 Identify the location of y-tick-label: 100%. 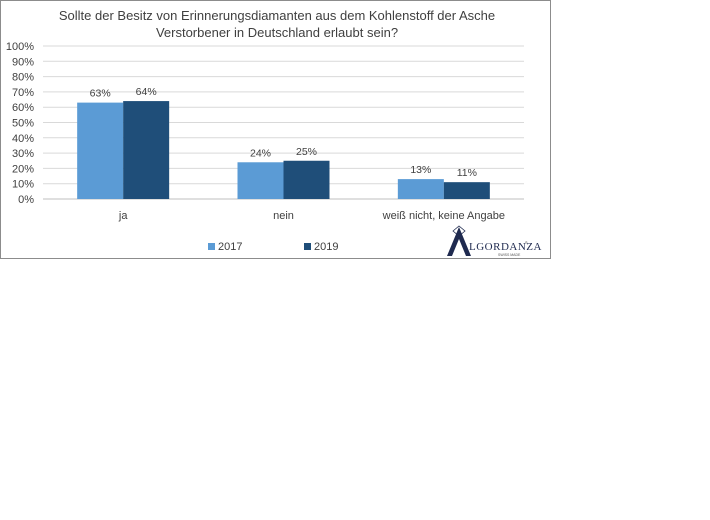
(20, 47).